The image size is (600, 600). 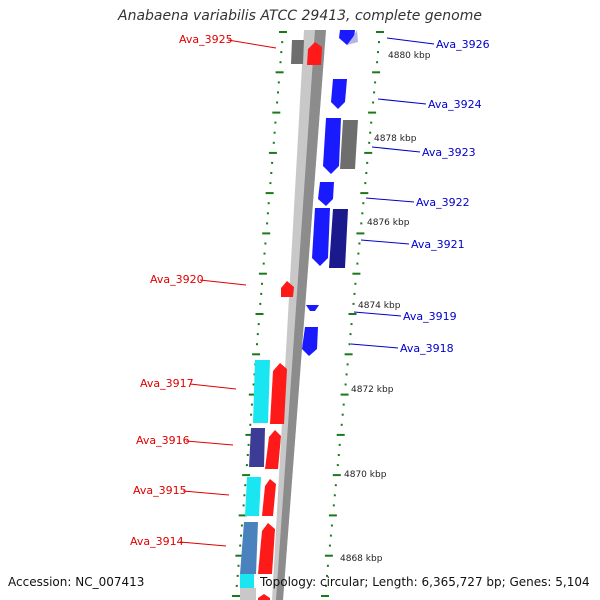 I want to click on right-gene-label: Ava_3919, so click(x=430, y=316).